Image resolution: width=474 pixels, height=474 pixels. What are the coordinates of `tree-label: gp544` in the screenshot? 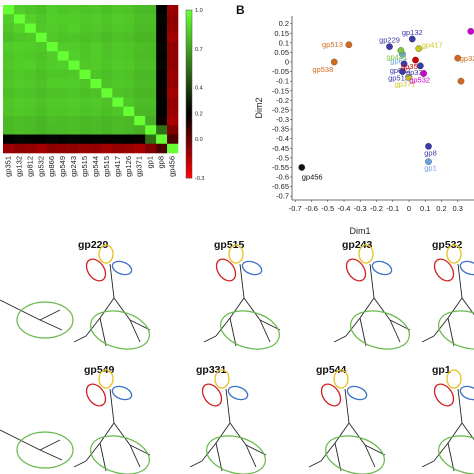 It's located at (331, 370).